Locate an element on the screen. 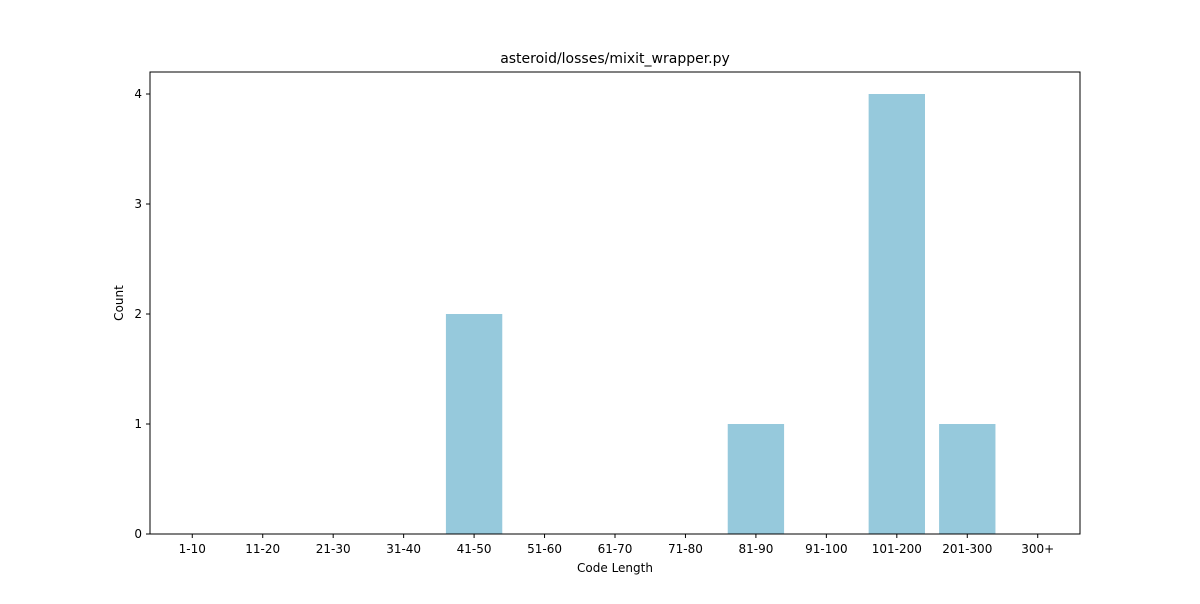  x-tick-label: 21-30 is located at coordinates (333, 549).